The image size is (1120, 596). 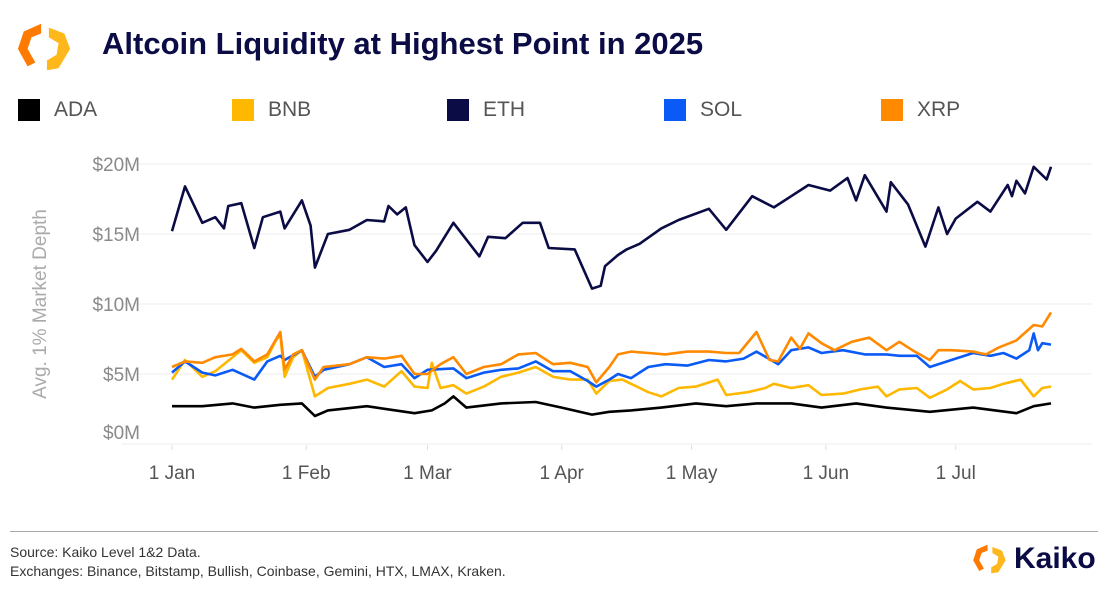 I want to click on x-tick-label: 1 Feb, so click(x=306, y=473).